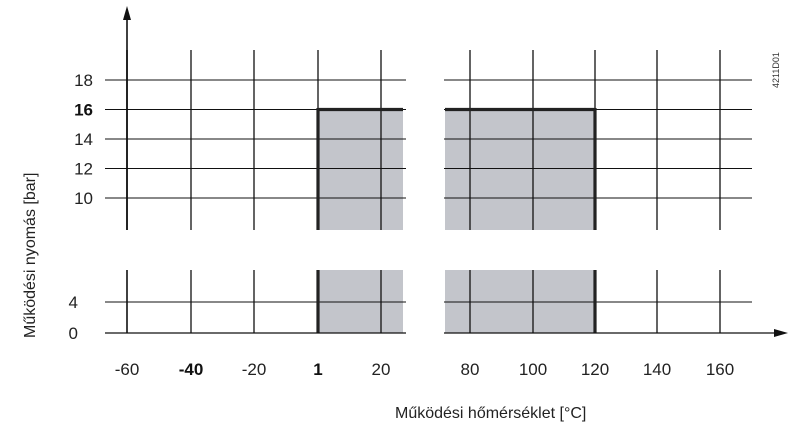 This screenshot has width=789, height=427. Describe the element at coordinates (533, 369) in the screenshot. I see `x-tick-label: 100` at that location.